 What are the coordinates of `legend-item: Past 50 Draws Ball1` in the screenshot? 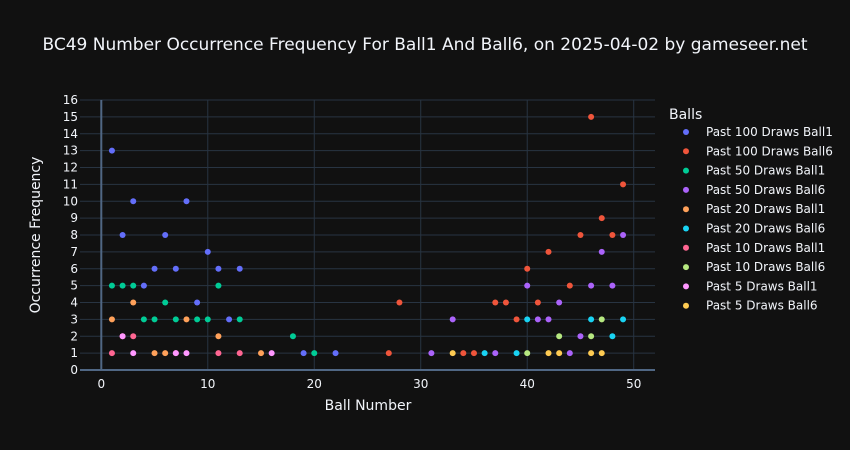 It's located at (754, 171).